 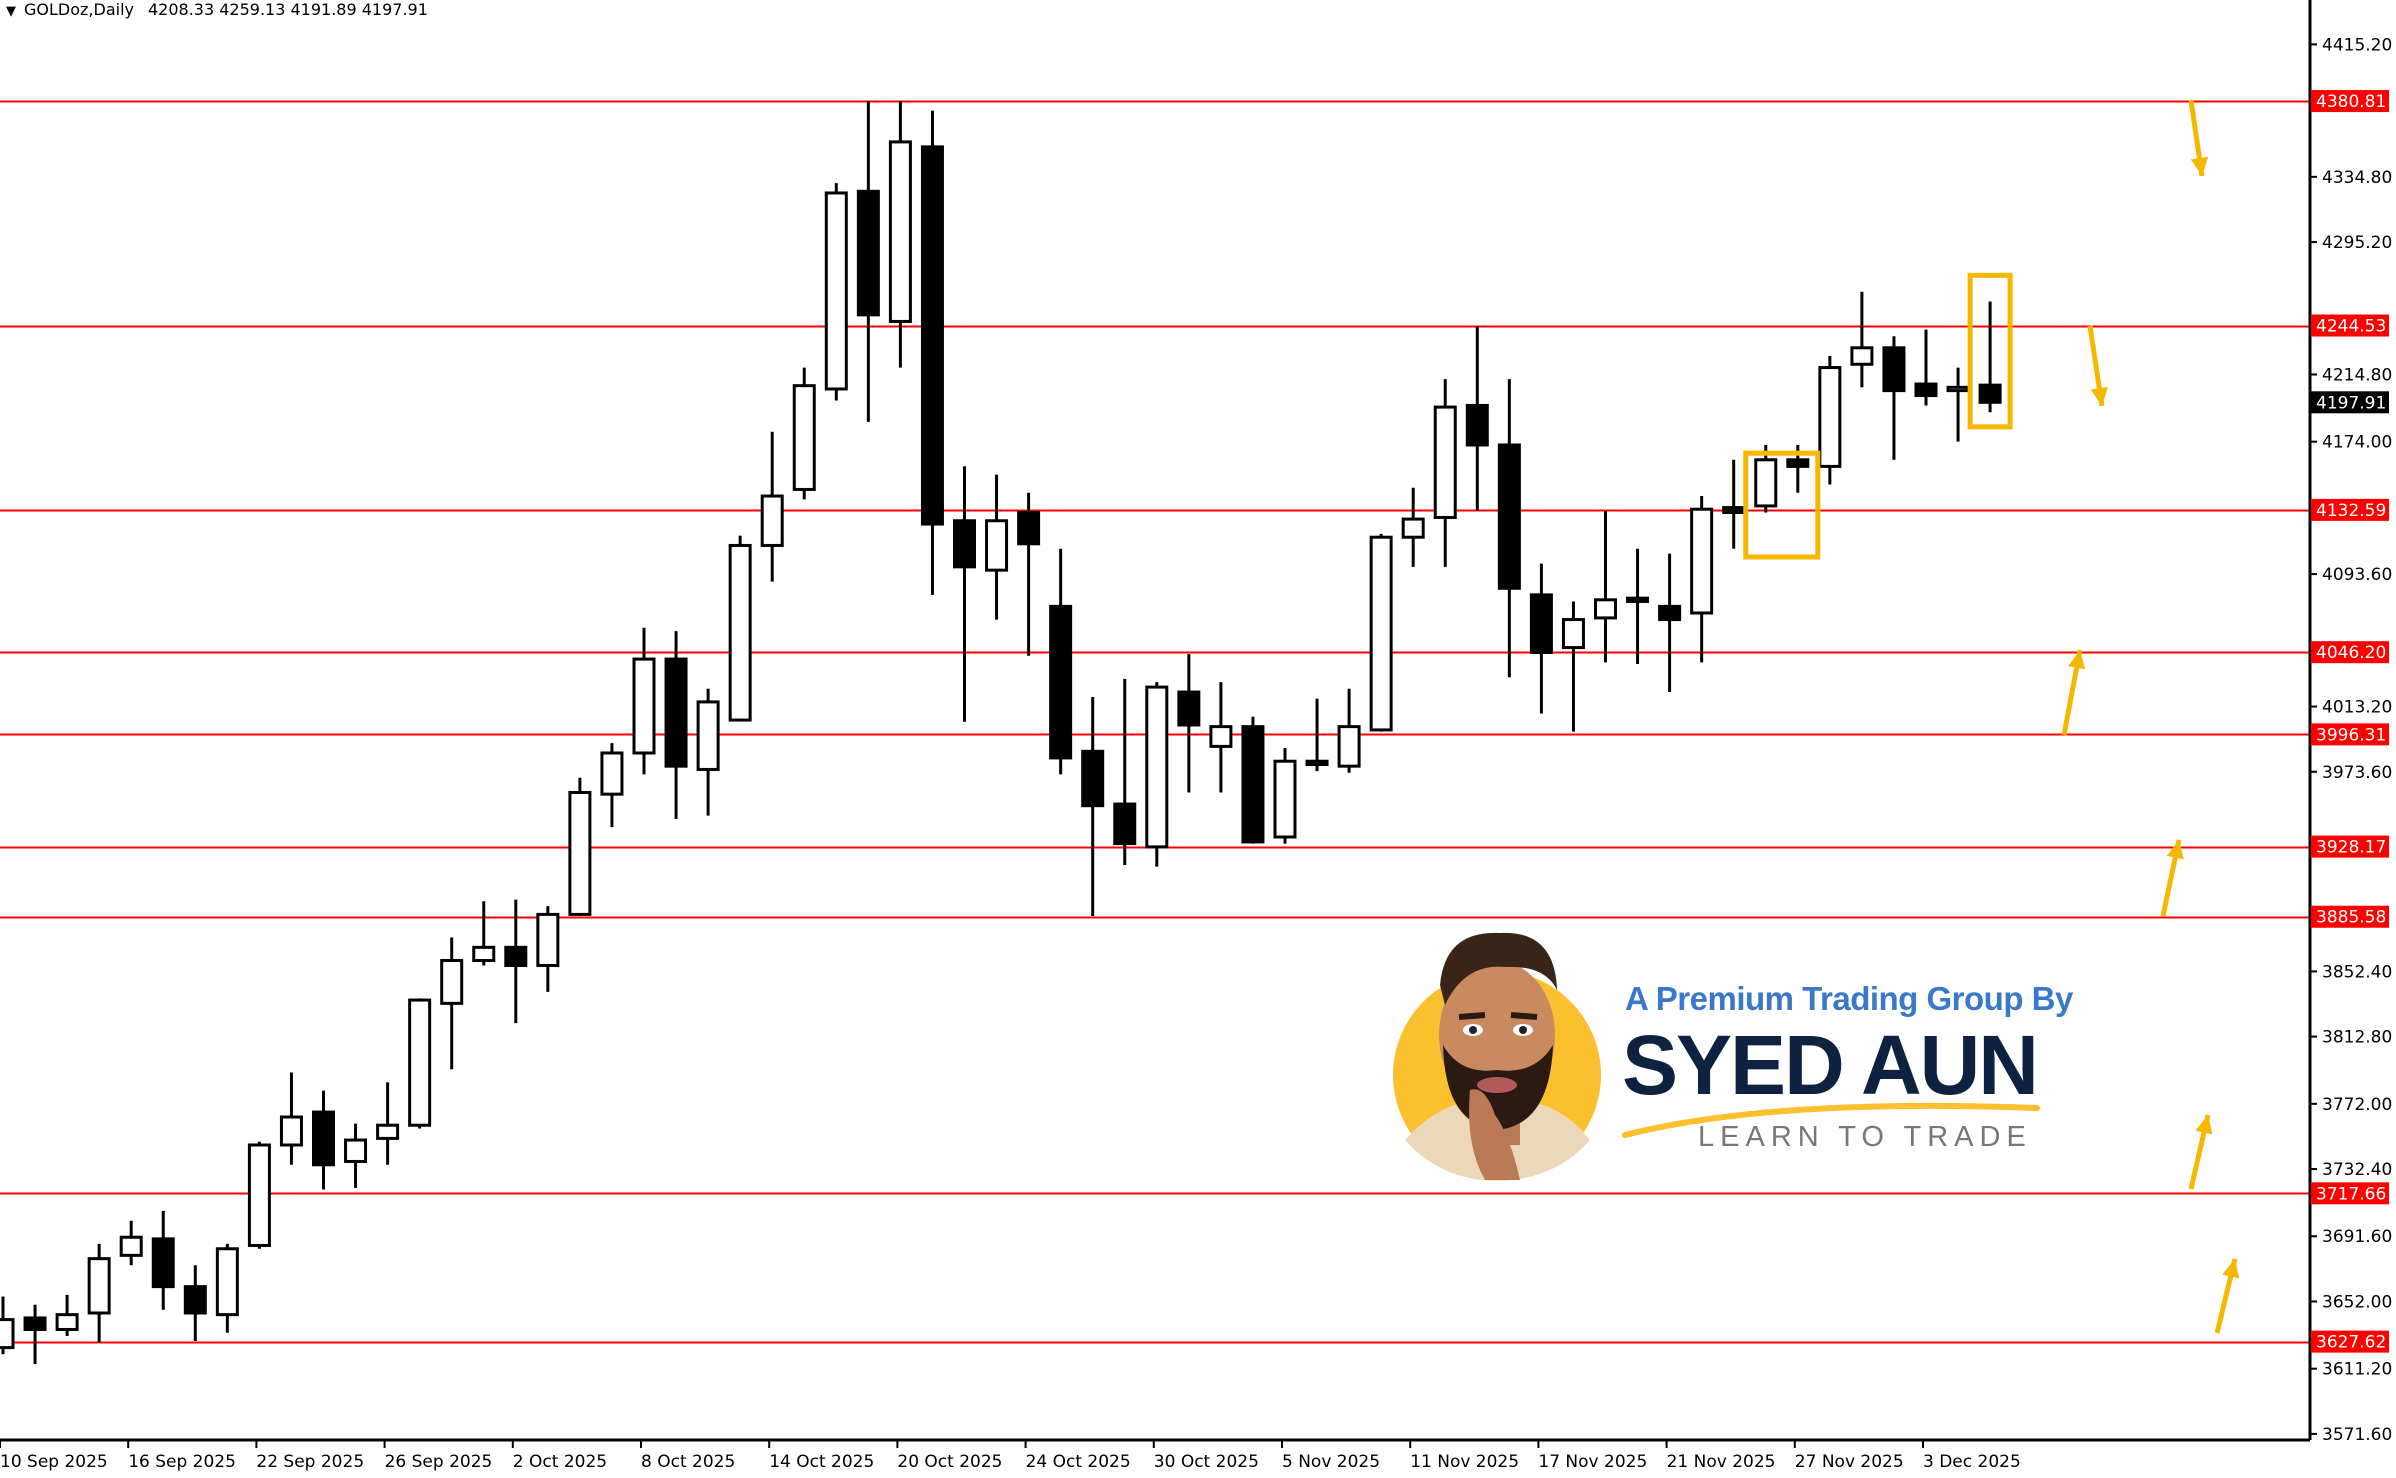 I want to click on date-tick-label: 11 Nov 2025, so click(x=1464, y=1462).